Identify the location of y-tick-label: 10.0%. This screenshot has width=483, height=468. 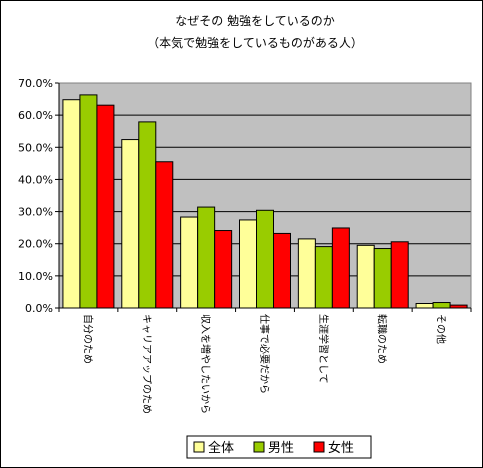
(35, 276).